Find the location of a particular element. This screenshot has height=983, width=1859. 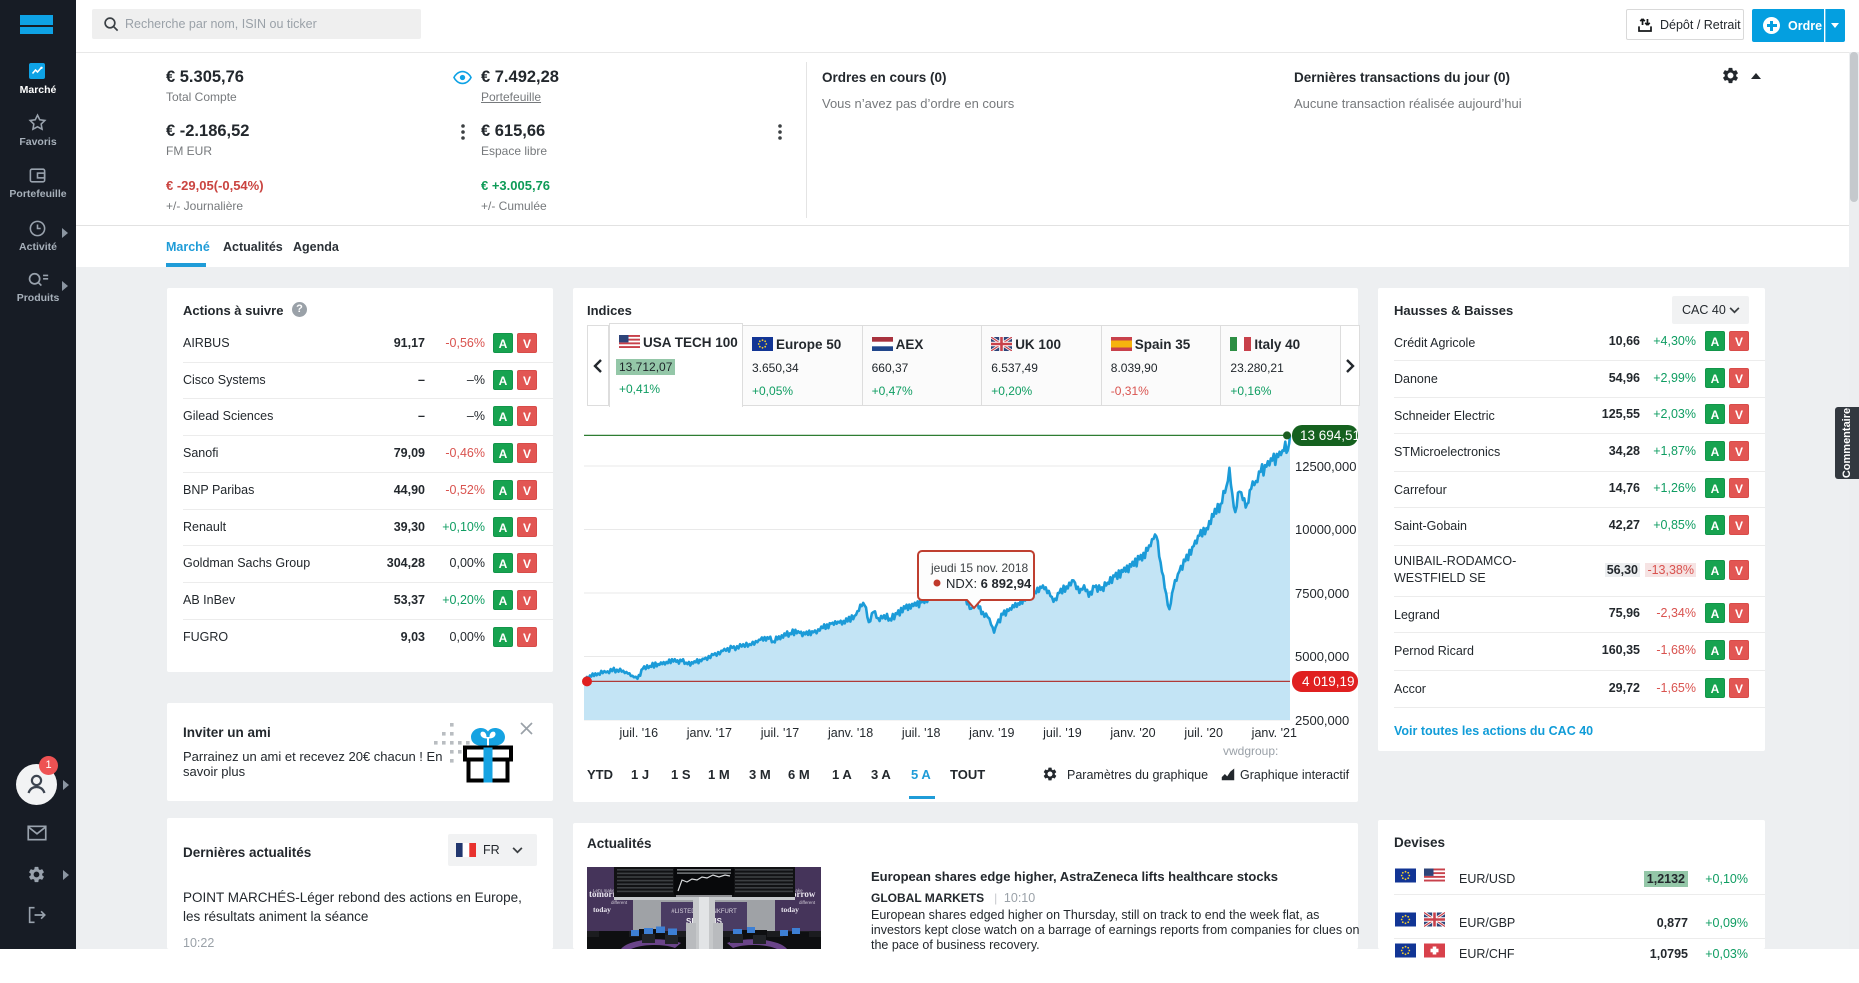

svg-text: NDX: 6 892,94 is located at coordinates (989, 583).